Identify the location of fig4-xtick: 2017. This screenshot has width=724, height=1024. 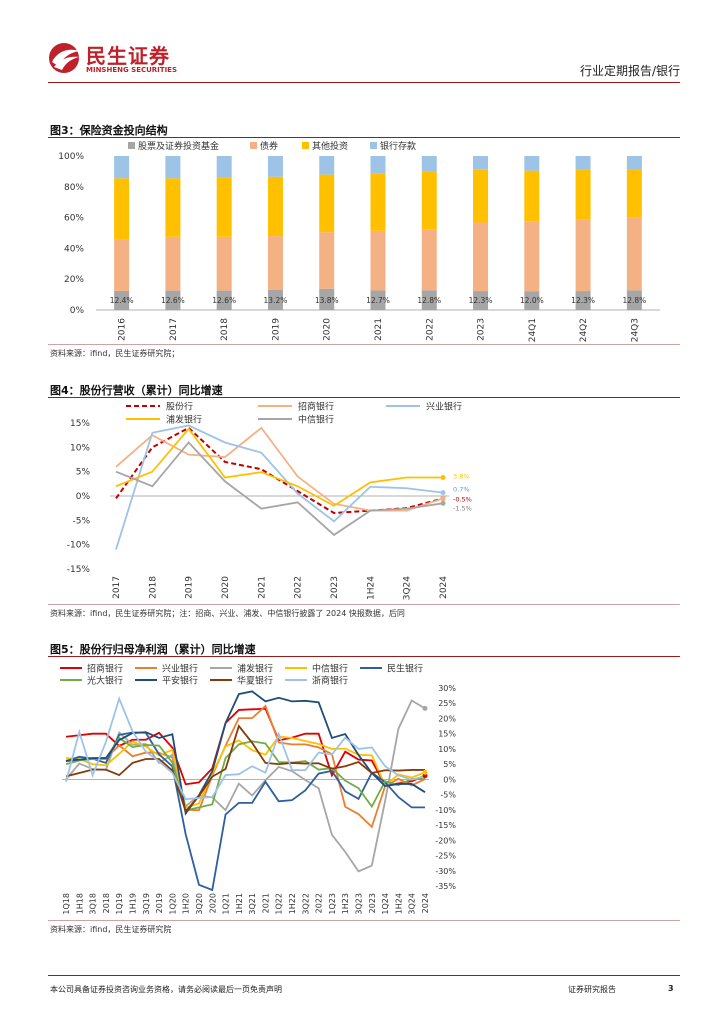
(117, 587).